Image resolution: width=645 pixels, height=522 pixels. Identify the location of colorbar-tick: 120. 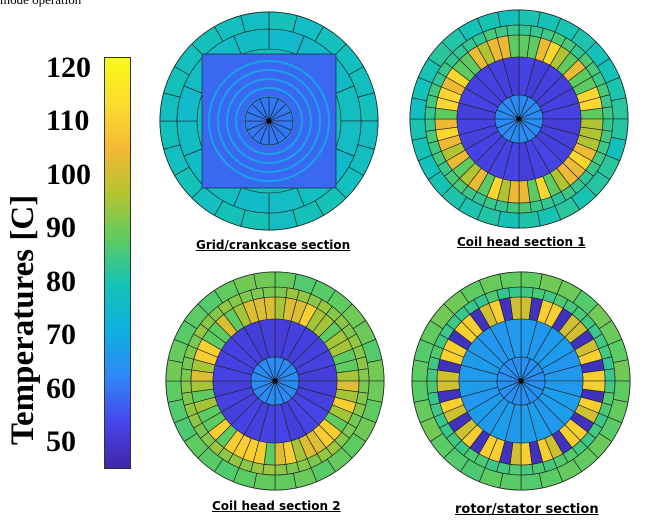
(68, 67).